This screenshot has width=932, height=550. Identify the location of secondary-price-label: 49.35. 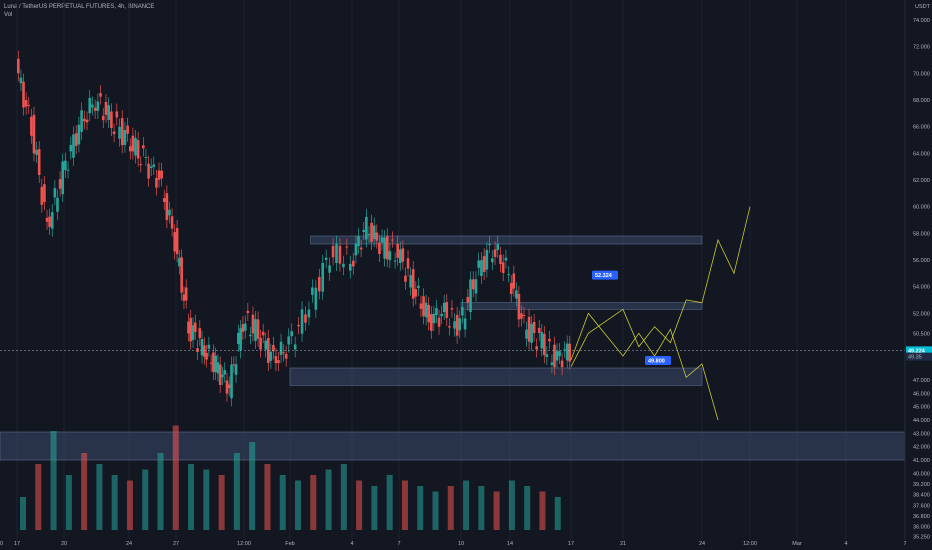
(915, 358).